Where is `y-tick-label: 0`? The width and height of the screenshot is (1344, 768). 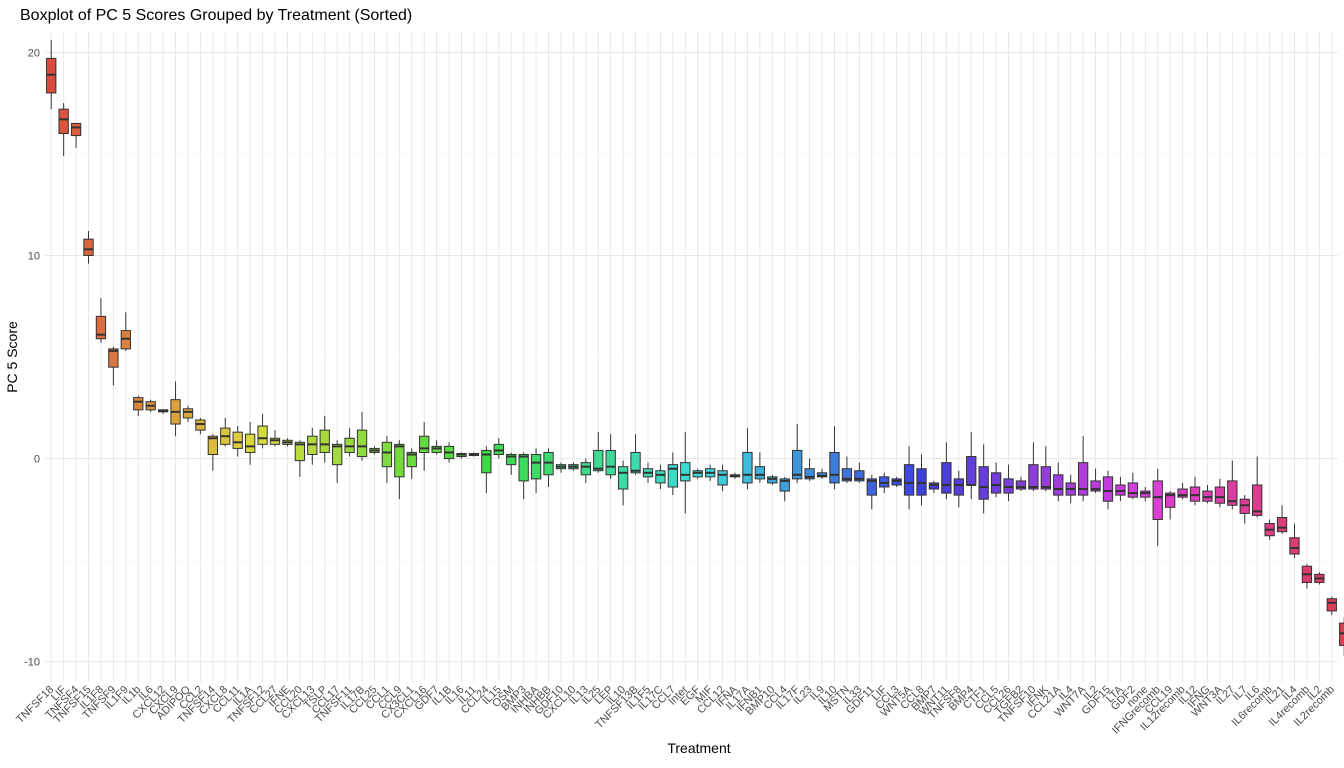
y-tick-label: 0 is located at coordinates (37, 460).